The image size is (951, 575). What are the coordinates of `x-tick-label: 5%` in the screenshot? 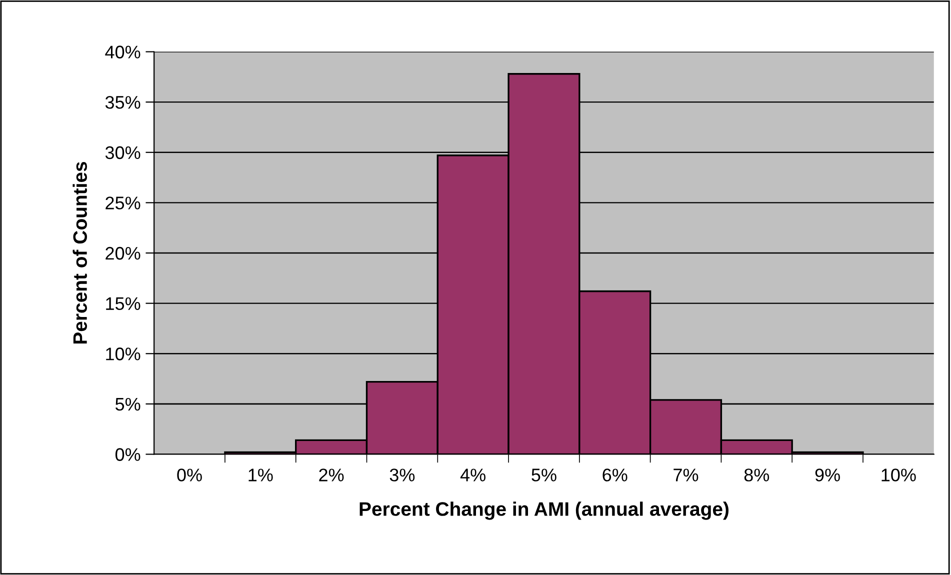 It's located at (544, 475).